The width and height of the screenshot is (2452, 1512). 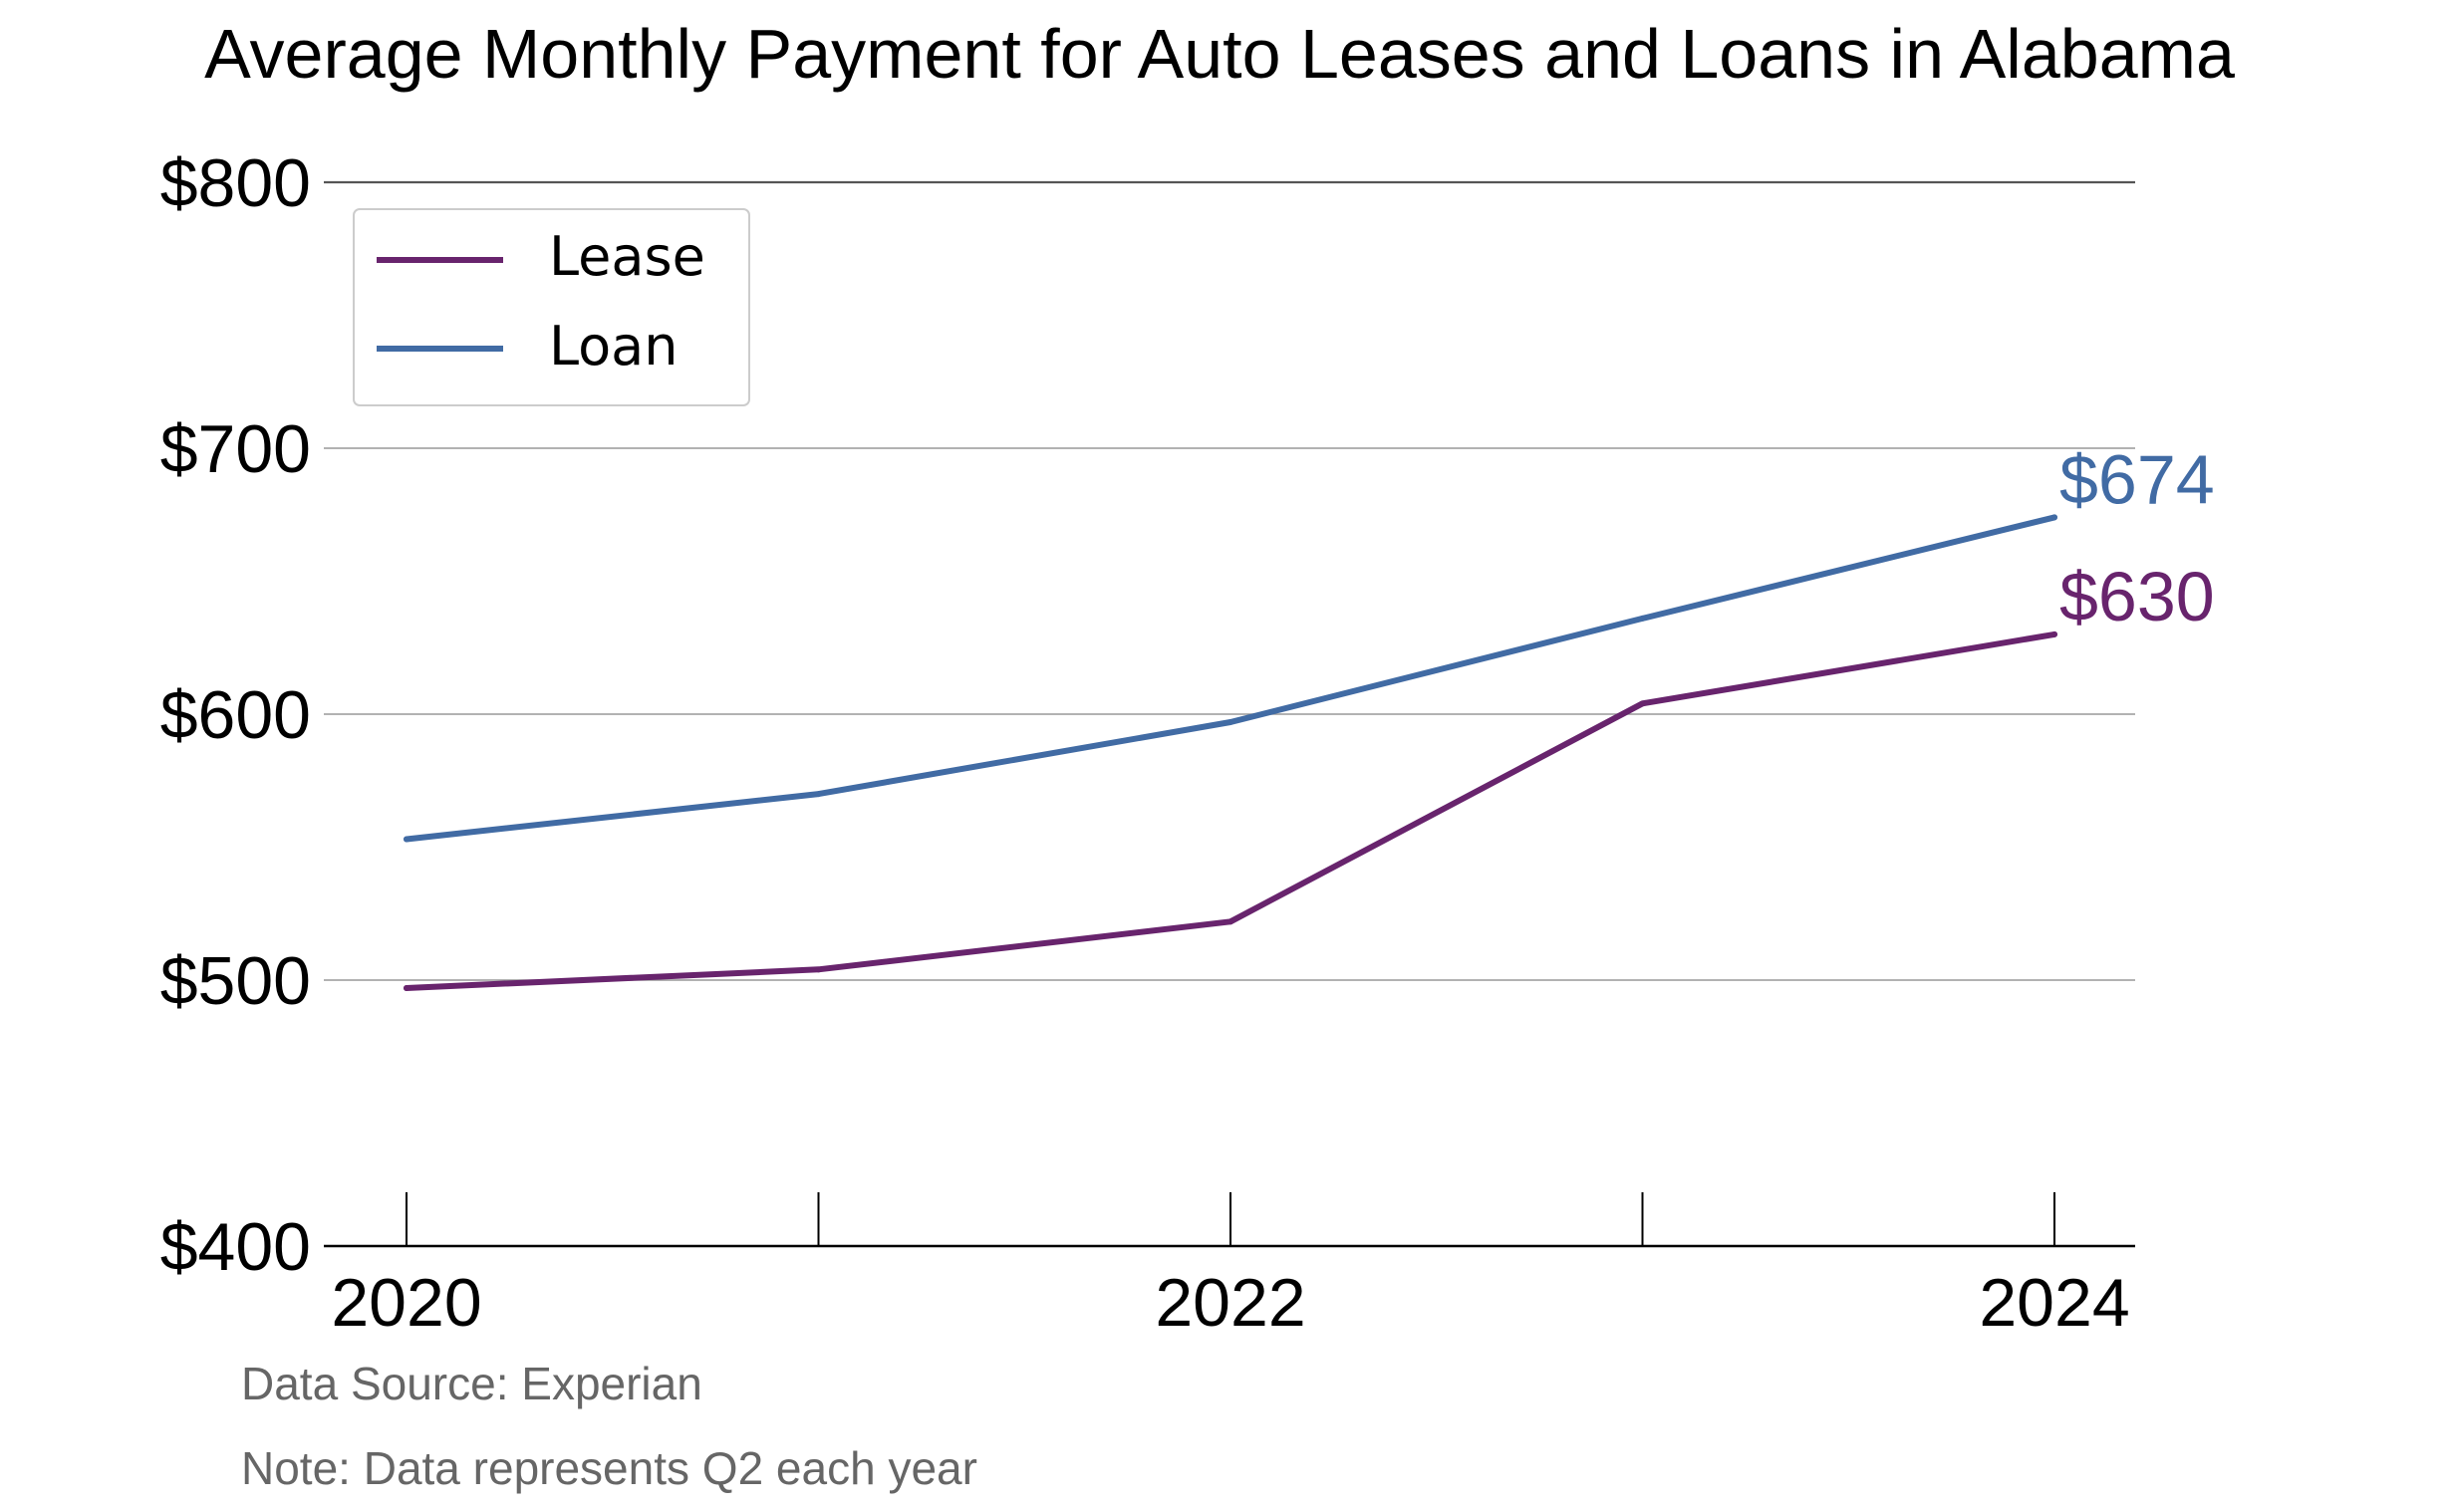 What do you see at coordinates (406, 1303) in the screenshot?
I see `x-tick-label: 2020` at bounding box center [406, 1303].